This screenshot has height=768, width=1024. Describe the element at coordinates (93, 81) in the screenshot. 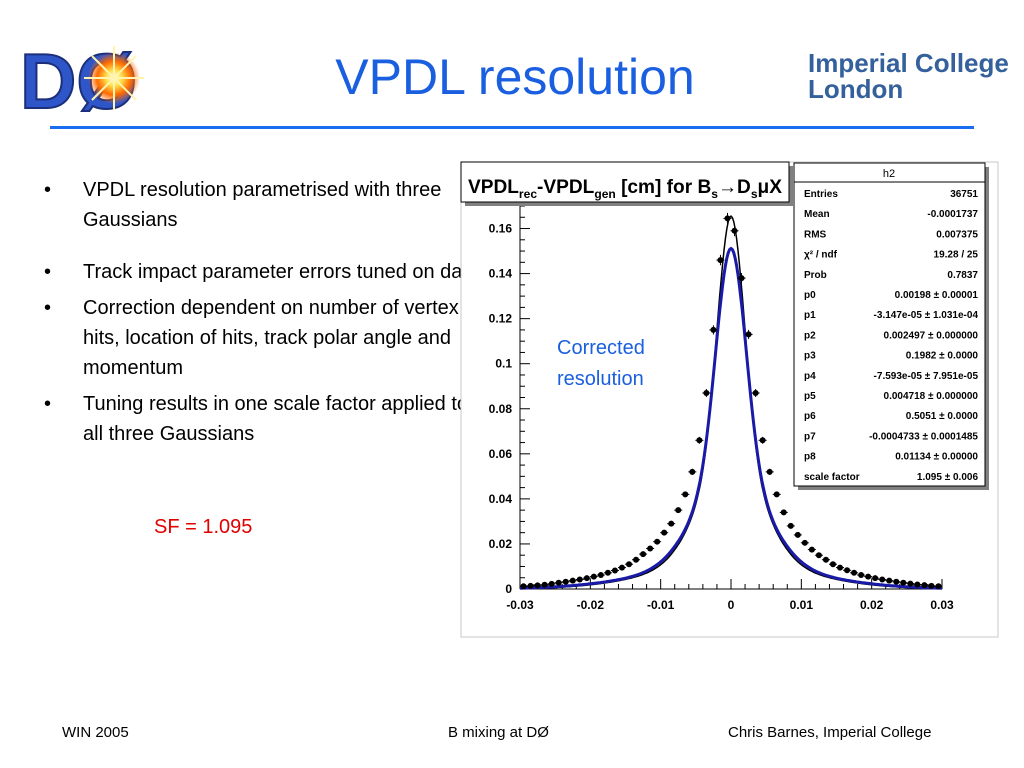

I see `d0-logo: DØ` at that location.